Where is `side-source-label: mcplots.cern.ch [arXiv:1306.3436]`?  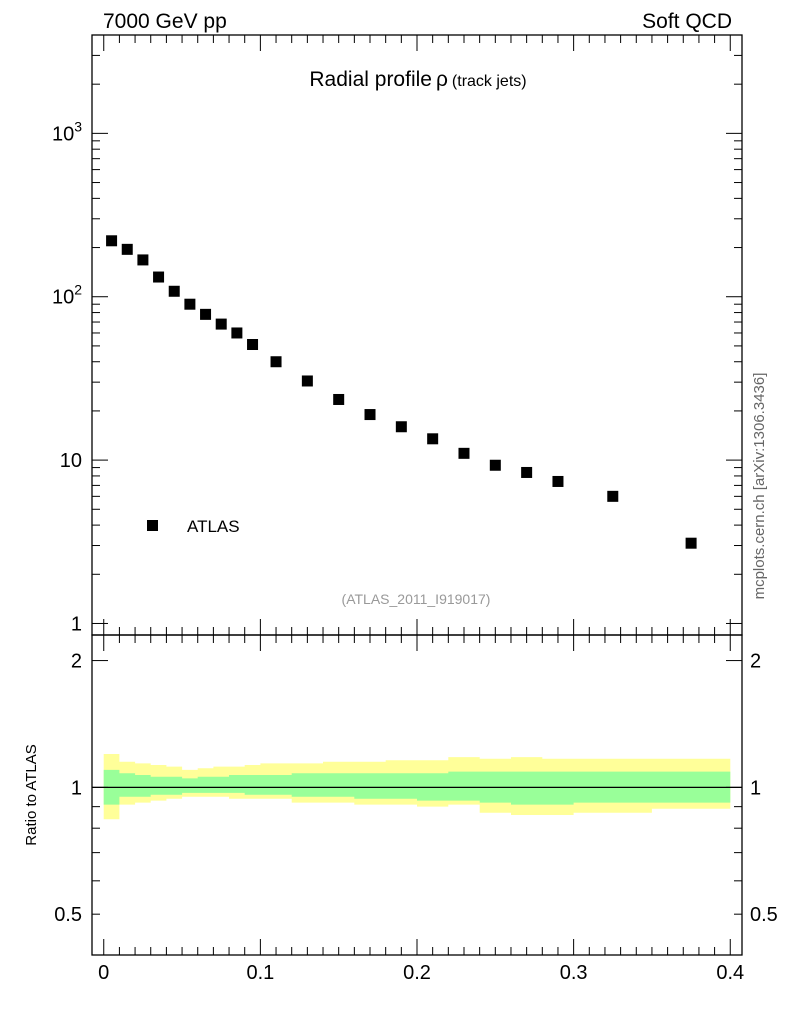
side-source-label: mcplots.cern.ch [arXiv:1306.3436] is located at coordinates (759, 486).